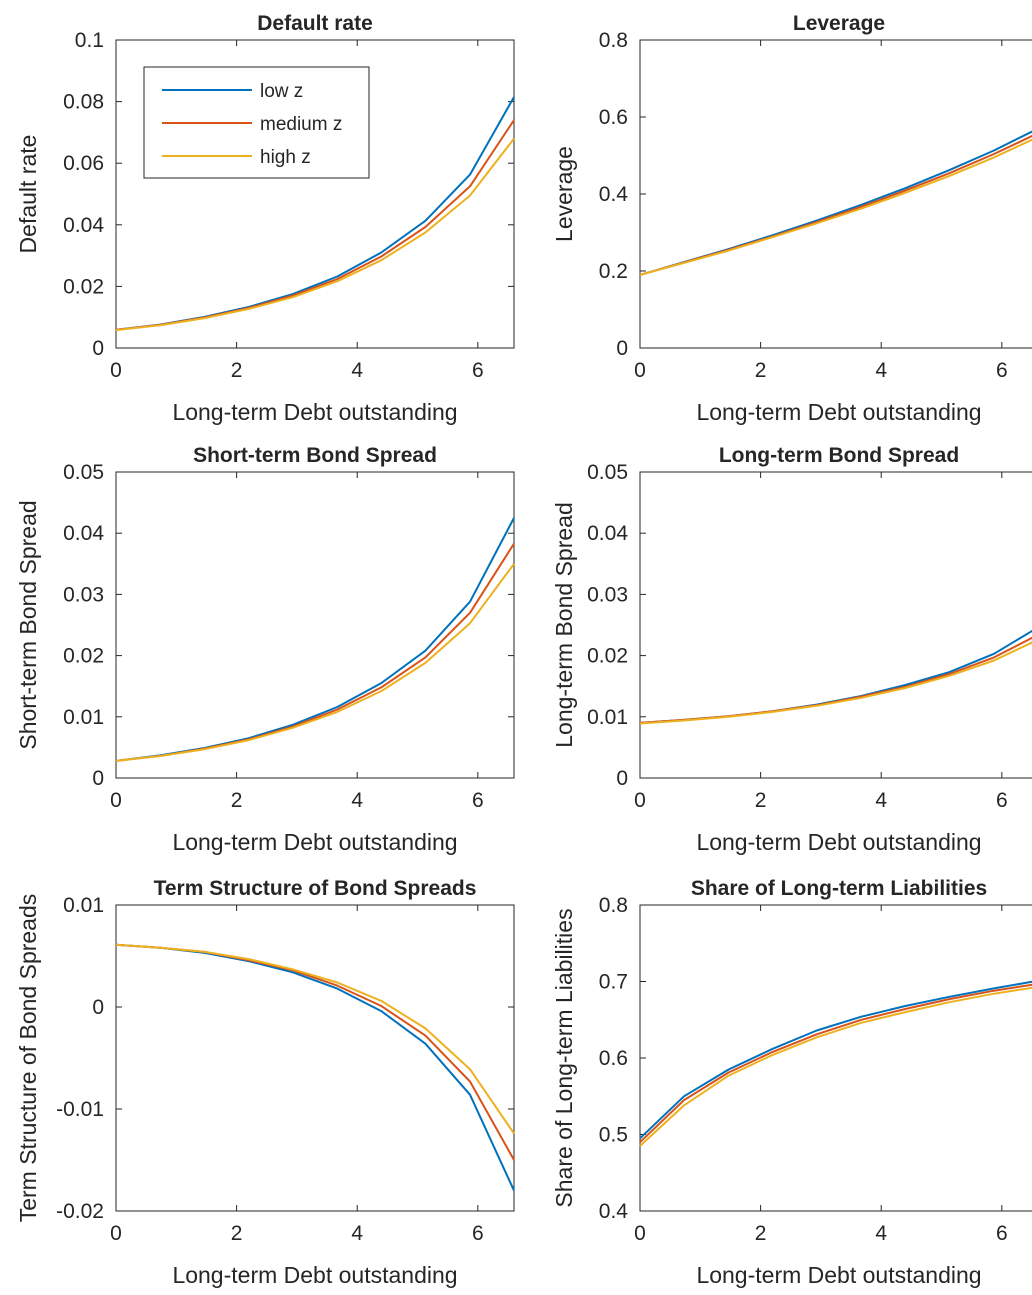  Describe the element at coordinates (315, 23) in the screenshot. I see `panel-title: Default rate` at that location.